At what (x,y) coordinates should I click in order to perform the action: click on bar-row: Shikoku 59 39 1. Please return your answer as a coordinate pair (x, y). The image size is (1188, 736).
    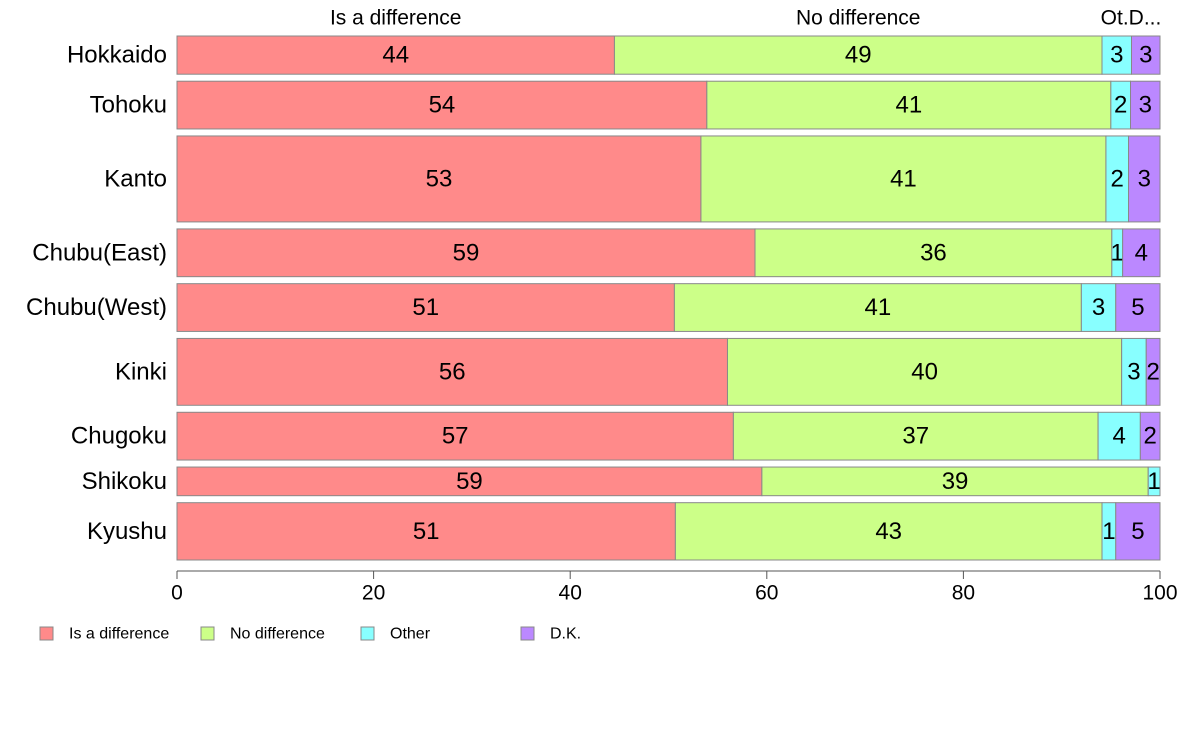
    Looking at the image, I should click on (621, 481).